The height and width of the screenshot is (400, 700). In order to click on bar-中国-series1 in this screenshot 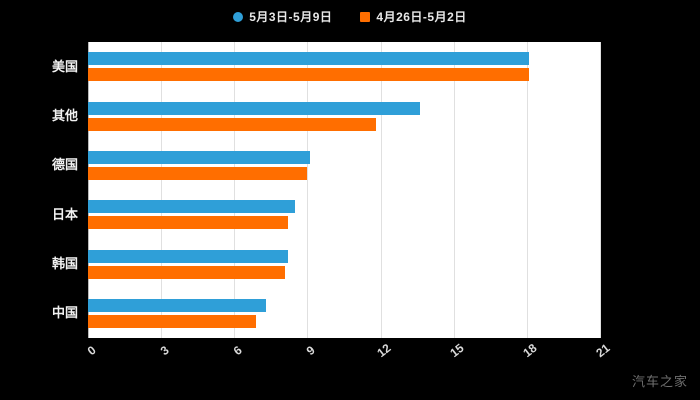, I will do `click(177, 305)`.